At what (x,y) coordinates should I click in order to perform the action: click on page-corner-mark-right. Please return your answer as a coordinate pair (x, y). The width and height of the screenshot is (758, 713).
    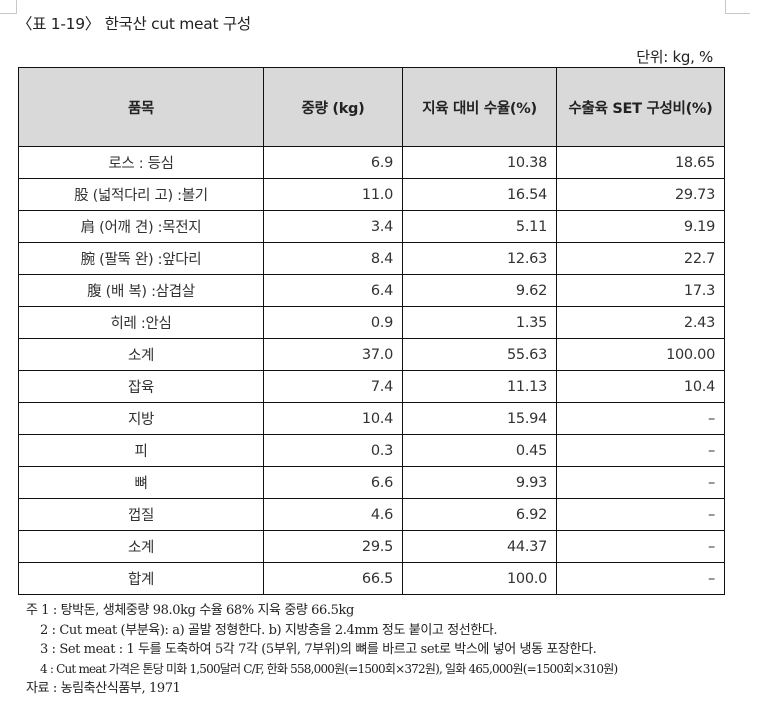
    Looking at the image, I should click on (737, 7).